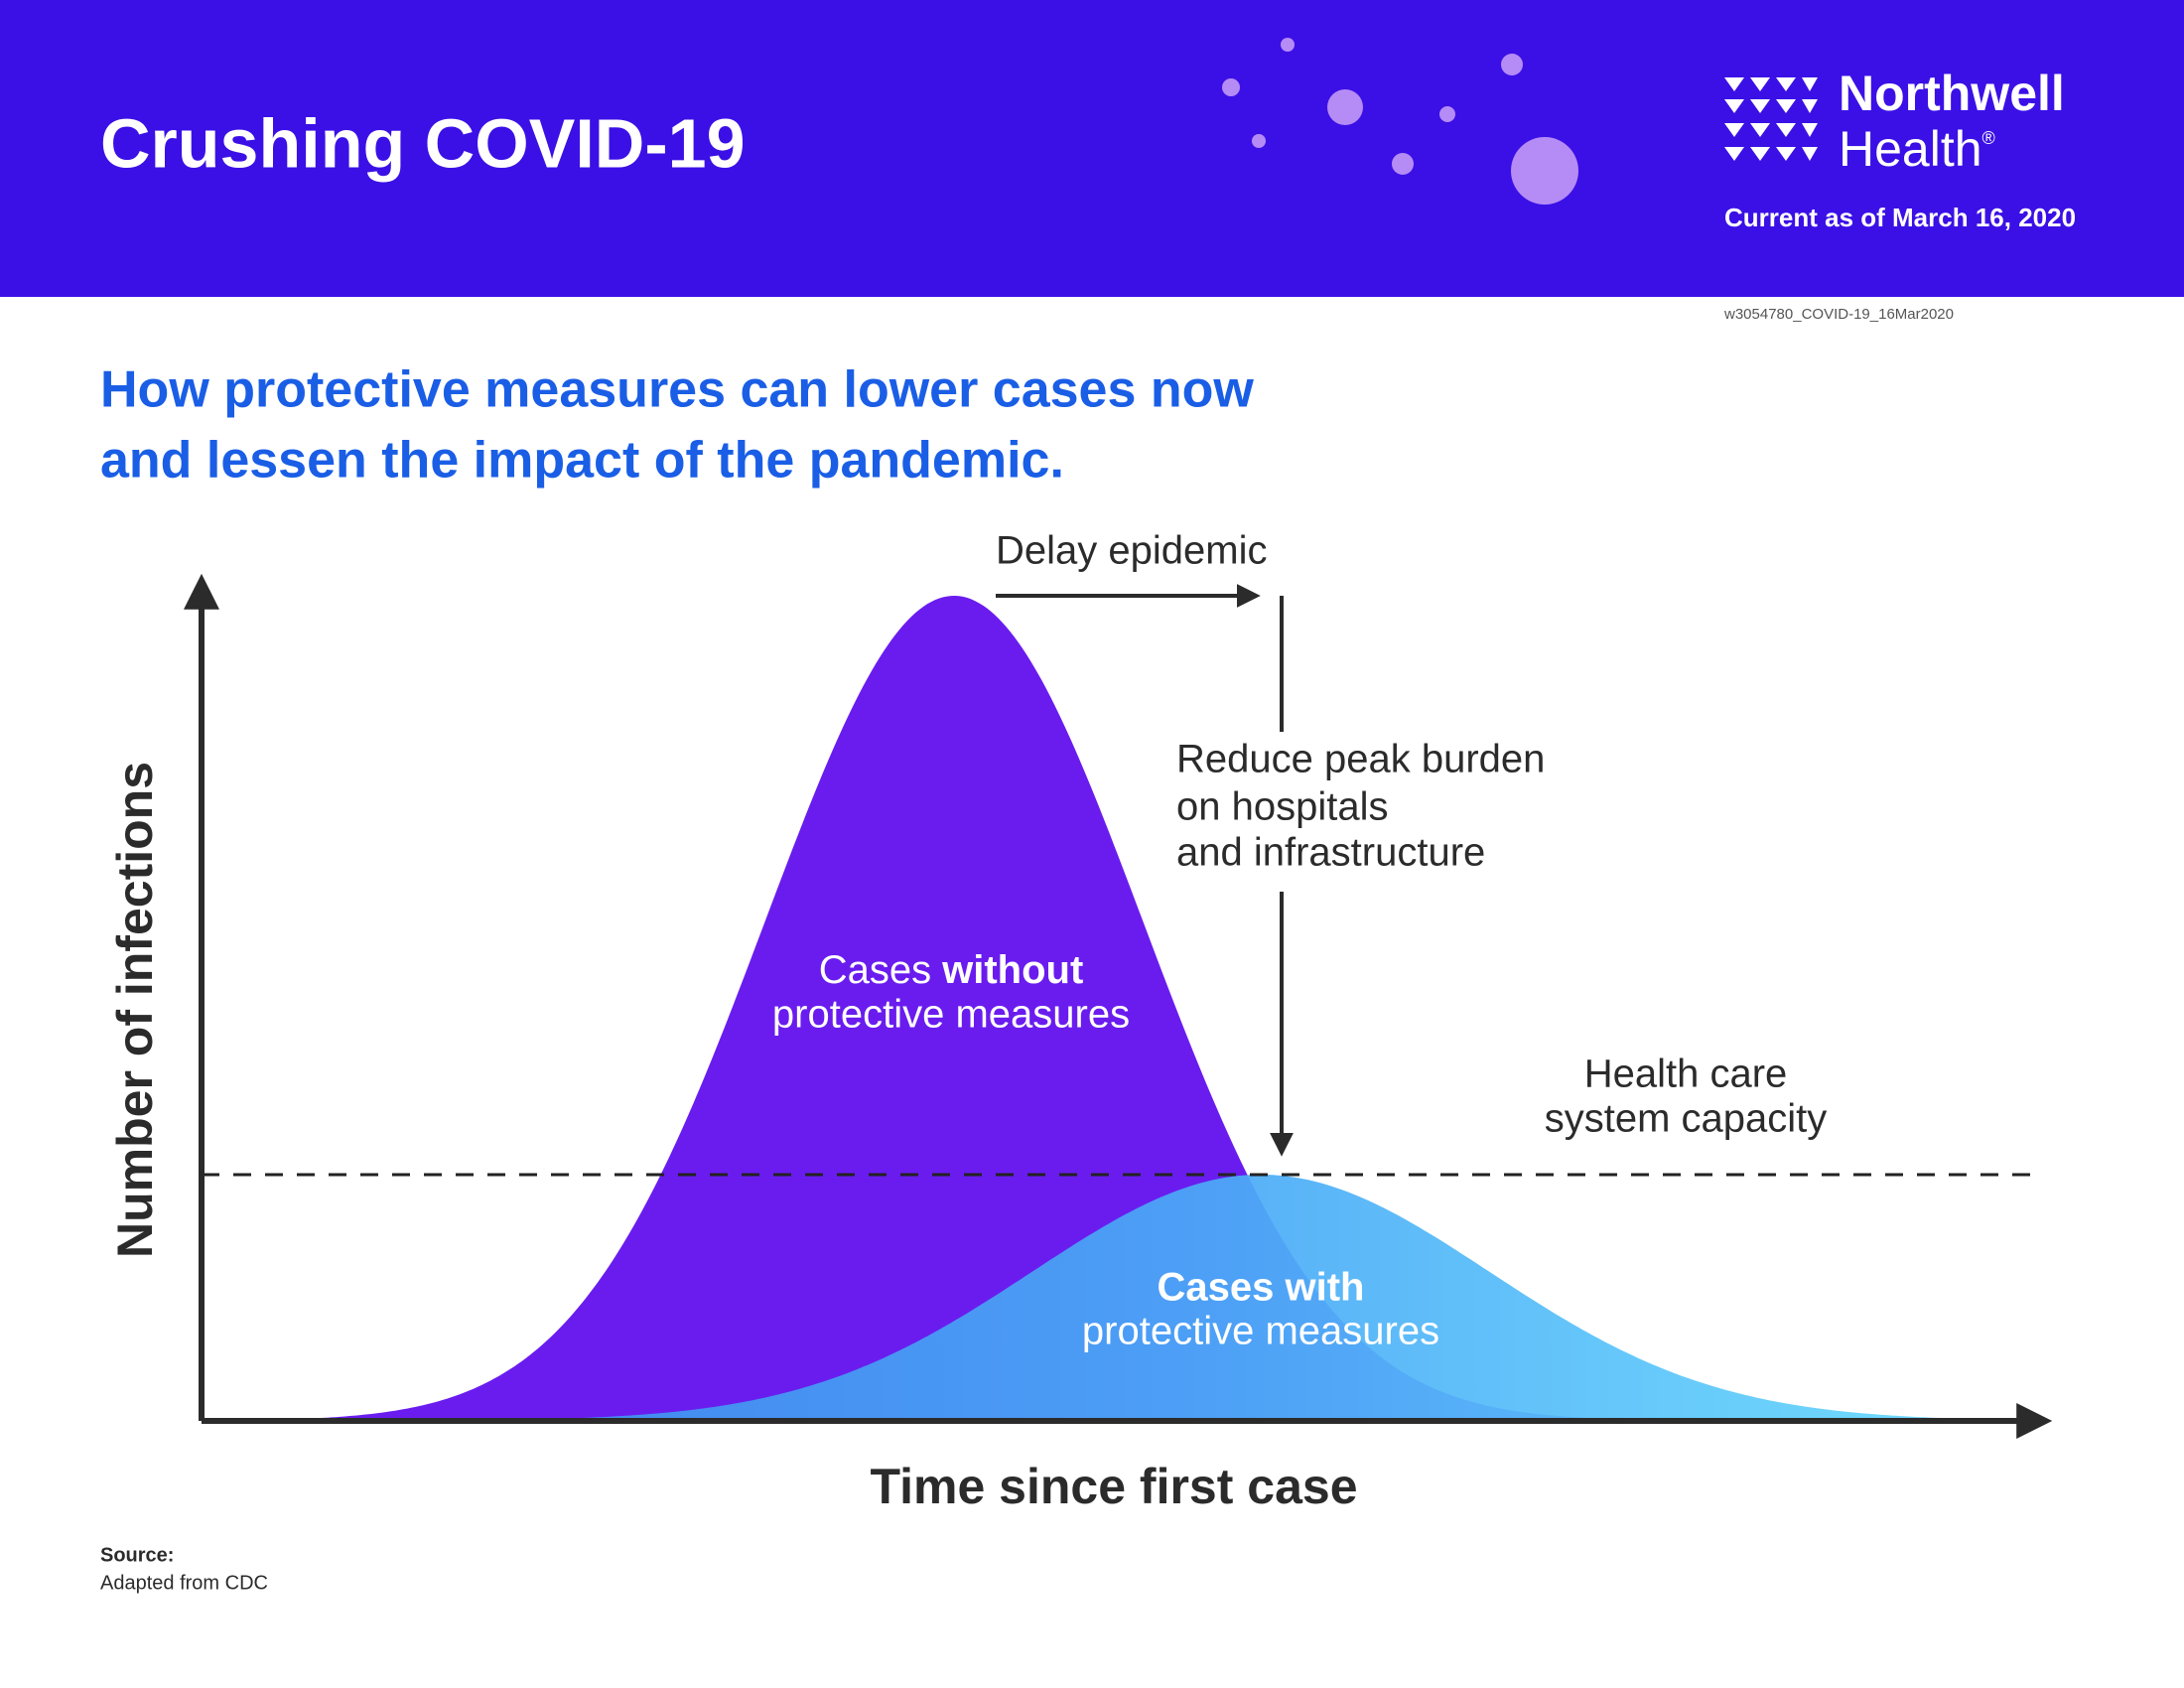 This screenshot has width=2184, height=1688. I want to click on virus-icons, so click(1400, 121).